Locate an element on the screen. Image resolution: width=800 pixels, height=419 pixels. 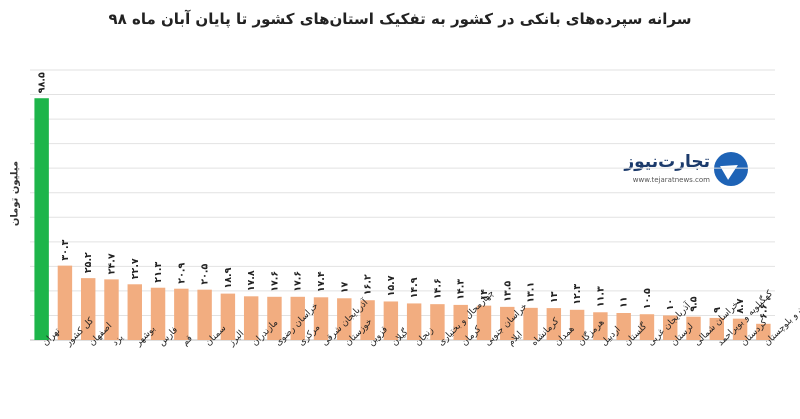
value-label-5: ۲۱.۳ is located at coordinates (158, 272).